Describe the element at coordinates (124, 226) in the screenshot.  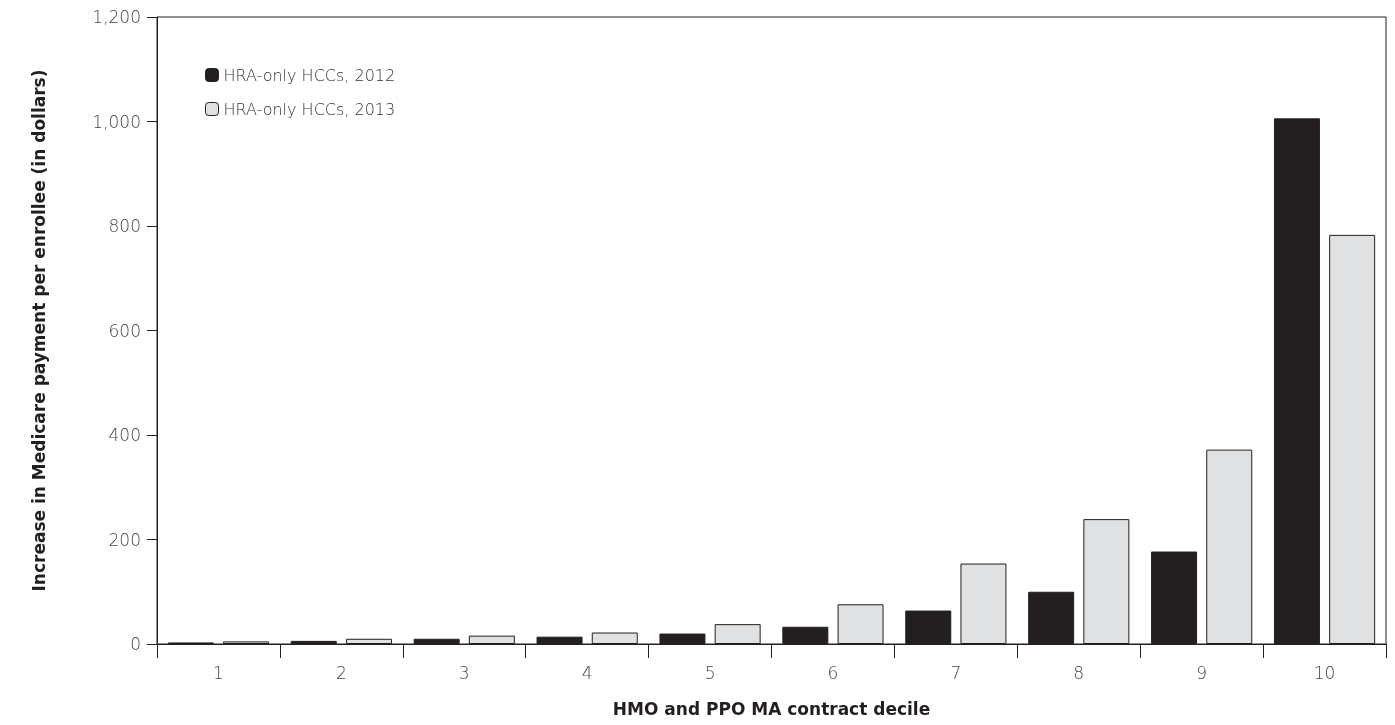
I see `y-tick-label: 800` at that location.